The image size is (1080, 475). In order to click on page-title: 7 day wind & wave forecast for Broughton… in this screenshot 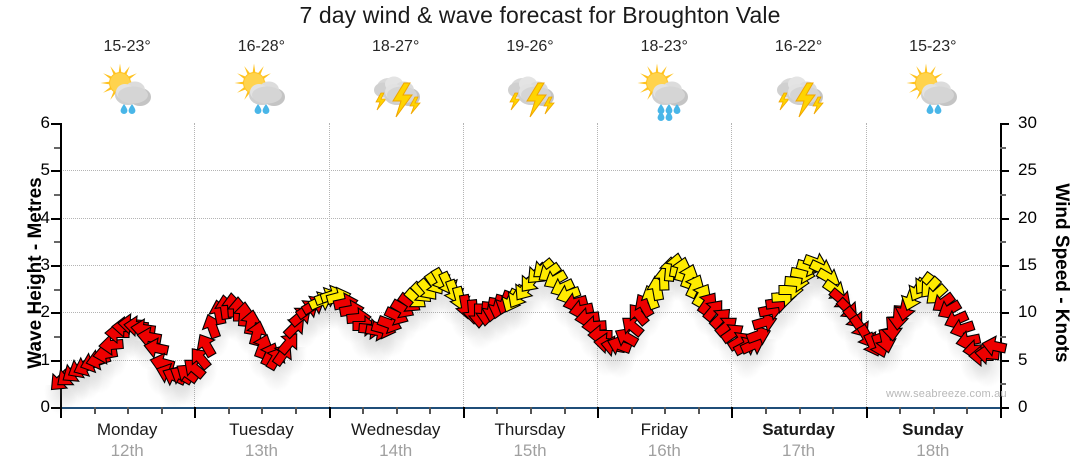, I will do `click(540, 15)`.